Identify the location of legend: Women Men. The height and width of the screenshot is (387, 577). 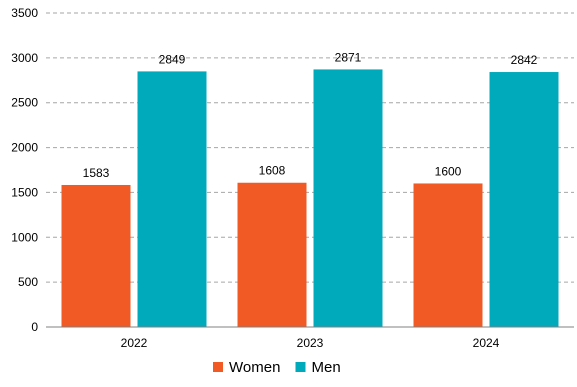
(277, 367).